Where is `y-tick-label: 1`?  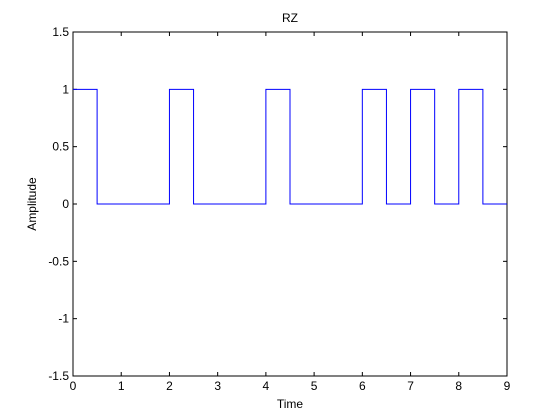 y-tick-label: 1 is located at coordinates (65, 89).